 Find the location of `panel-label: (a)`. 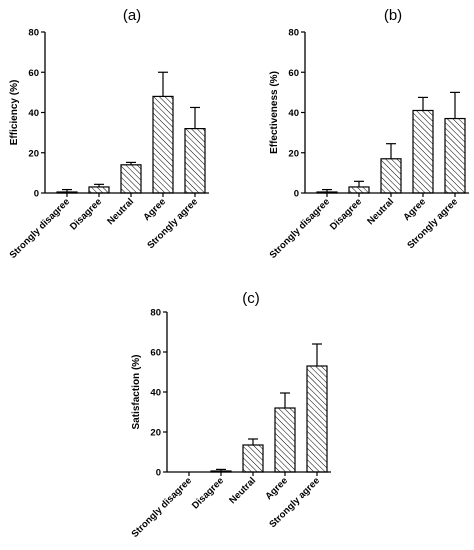

panel-label: (a) is located at coordinates (132, 15).